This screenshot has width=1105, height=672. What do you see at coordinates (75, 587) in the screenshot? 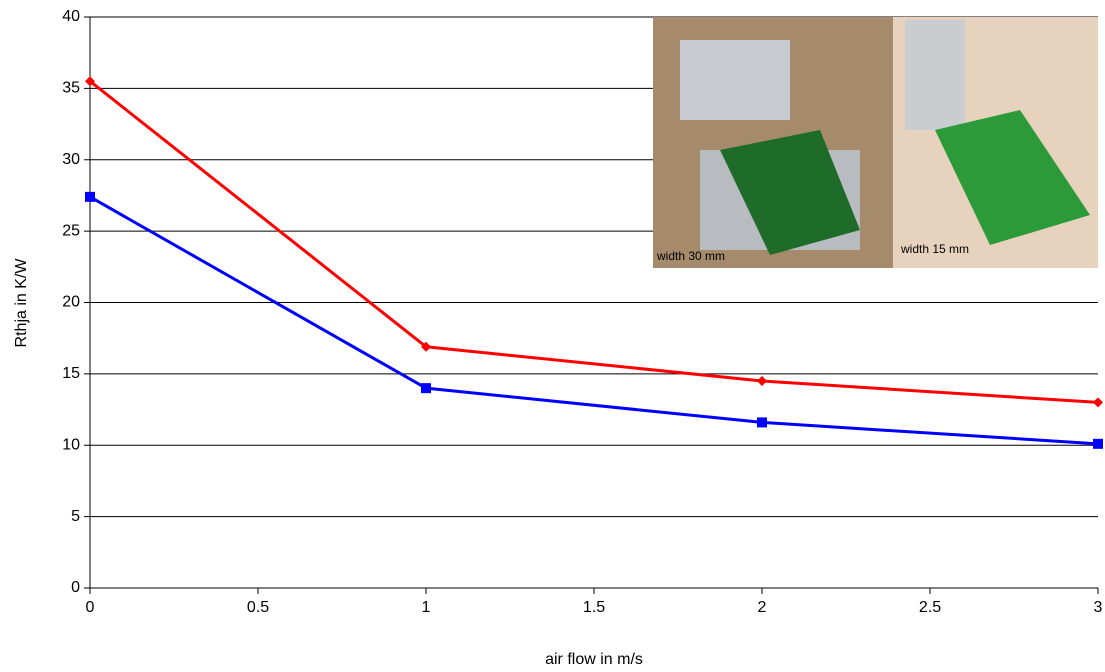
I see `y-tick-label: 0` at bounding box center [75, 587].